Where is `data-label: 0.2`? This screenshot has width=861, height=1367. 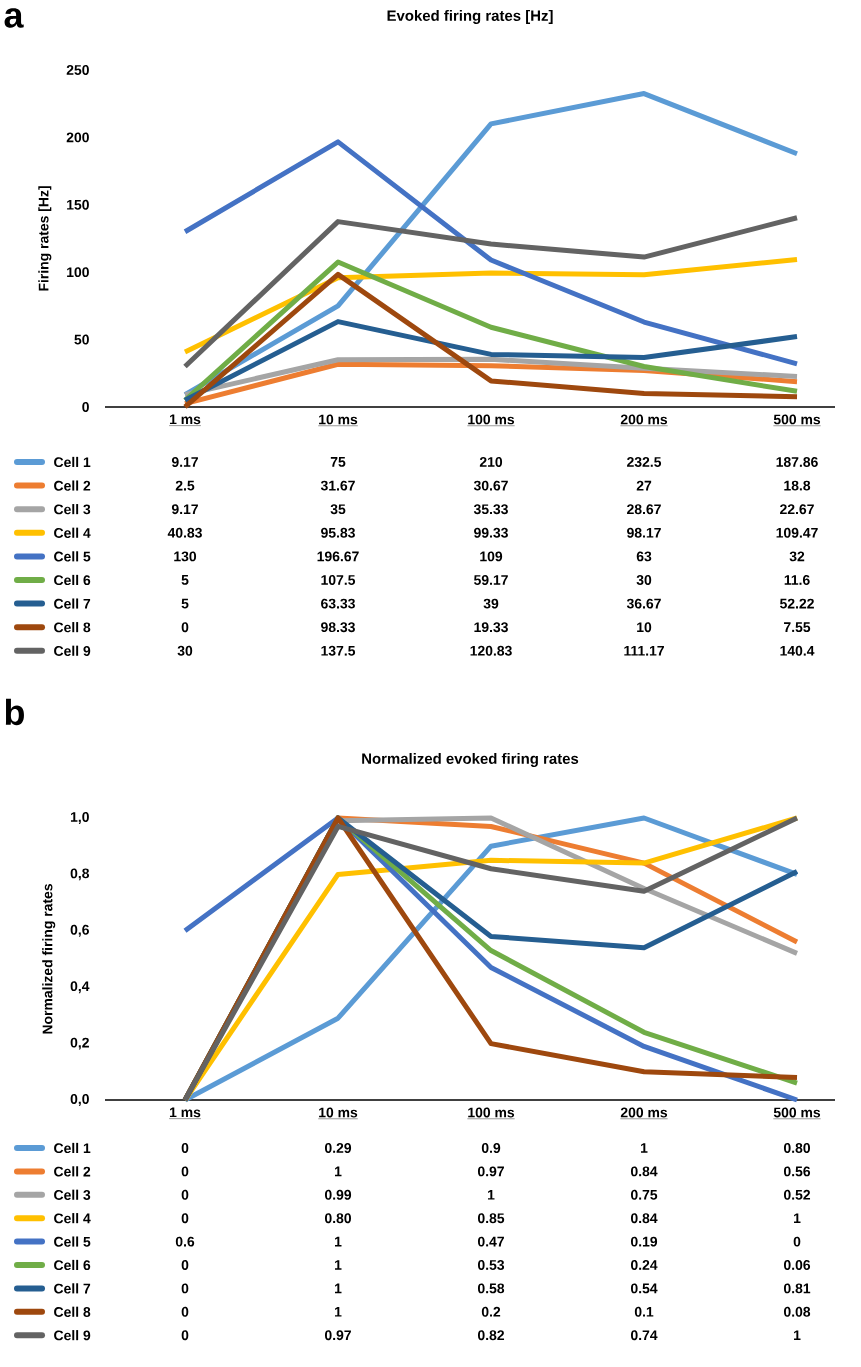
data-label: 0.2 is located at coordinates (491, 1311).